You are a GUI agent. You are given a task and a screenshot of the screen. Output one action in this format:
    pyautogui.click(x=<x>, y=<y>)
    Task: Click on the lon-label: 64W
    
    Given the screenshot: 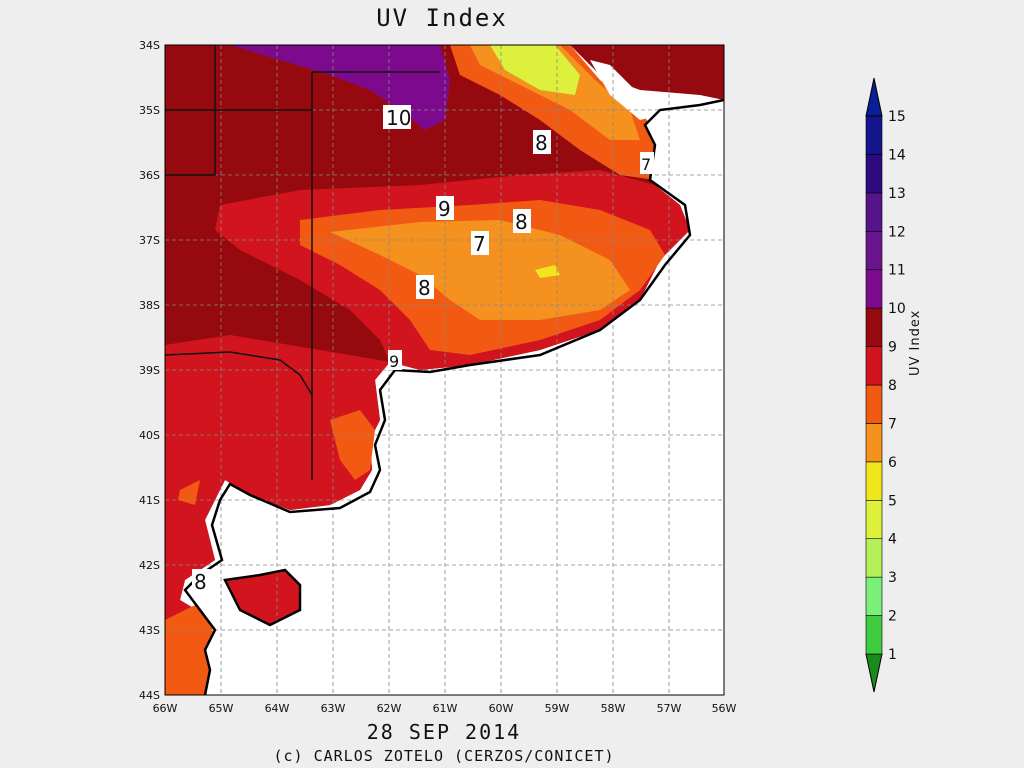 What is the action you would take?
    pyautogui.click(x=277, y=708)
    